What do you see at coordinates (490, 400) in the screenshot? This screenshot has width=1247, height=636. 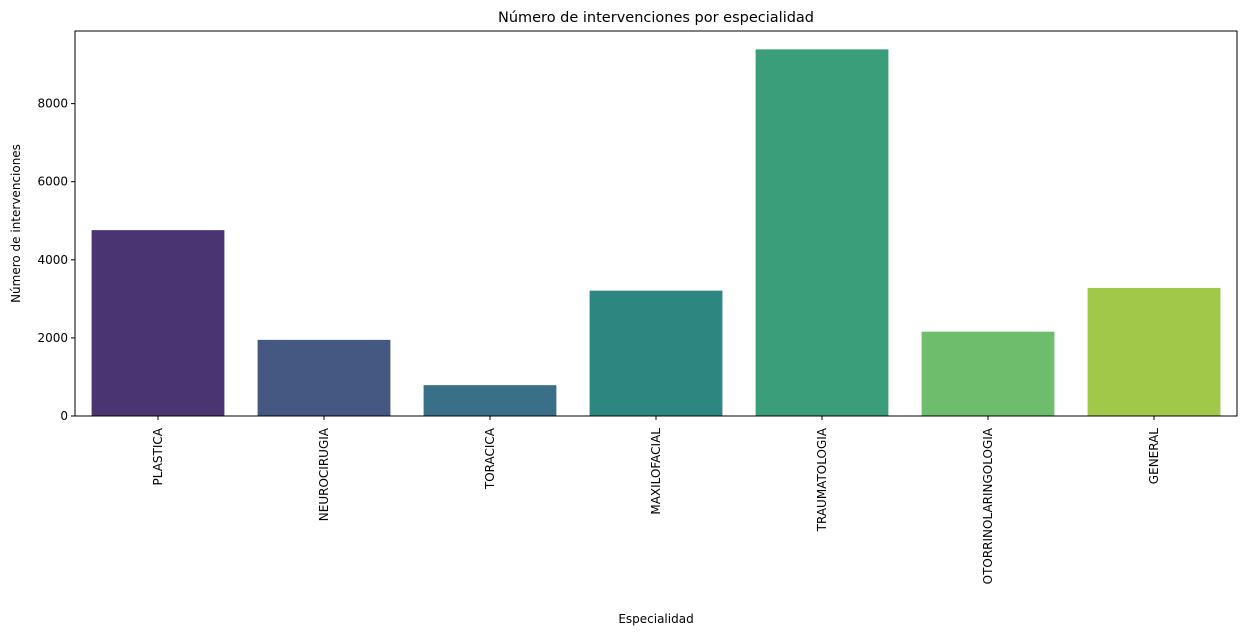 I see `bar-toracica` at bounding box center [490, 400].